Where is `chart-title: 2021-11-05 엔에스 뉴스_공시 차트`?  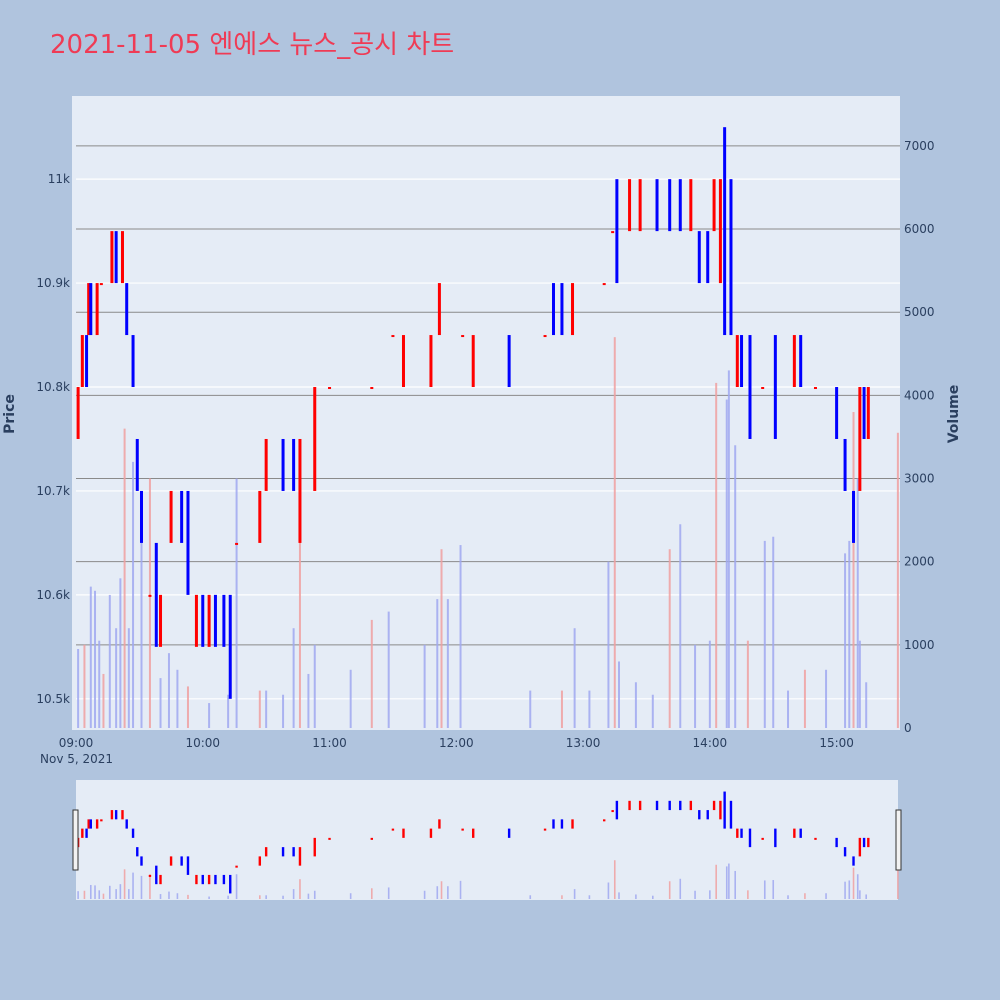
chart-title: 2021-11-05 엔에스 뉴스_공시 차트 is located at coordinates (252, 45).